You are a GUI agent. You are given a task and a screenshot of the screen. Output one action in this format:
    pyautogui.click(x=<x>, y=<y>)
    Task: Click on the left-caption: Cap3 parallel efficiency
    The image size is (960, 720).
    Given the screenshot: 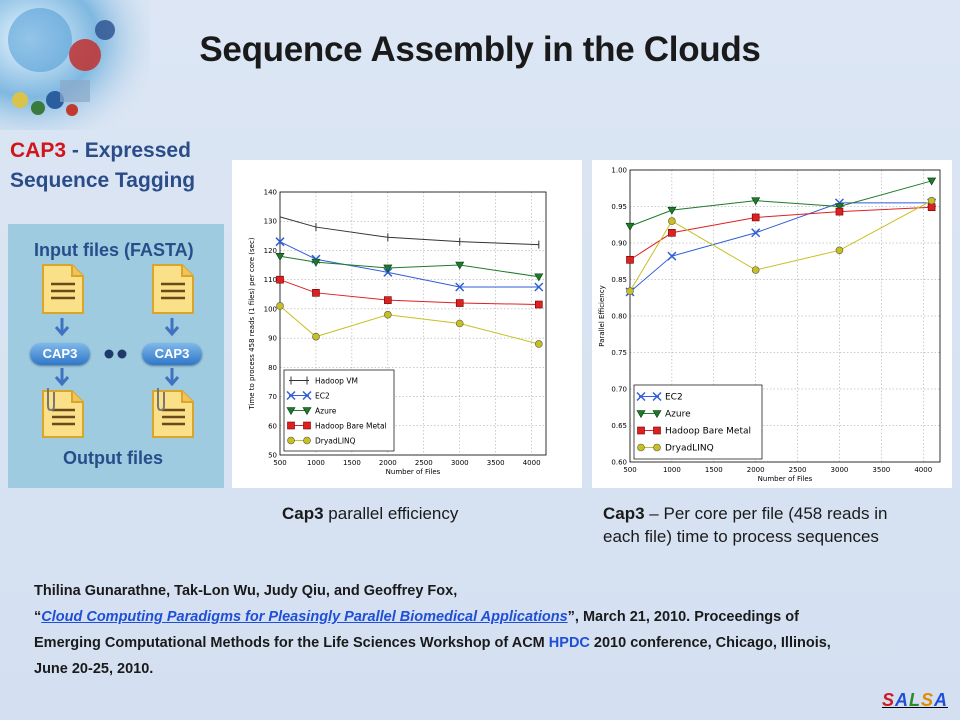 What is the action you would take?
    pyautogui.click(x=370, y=513)
    